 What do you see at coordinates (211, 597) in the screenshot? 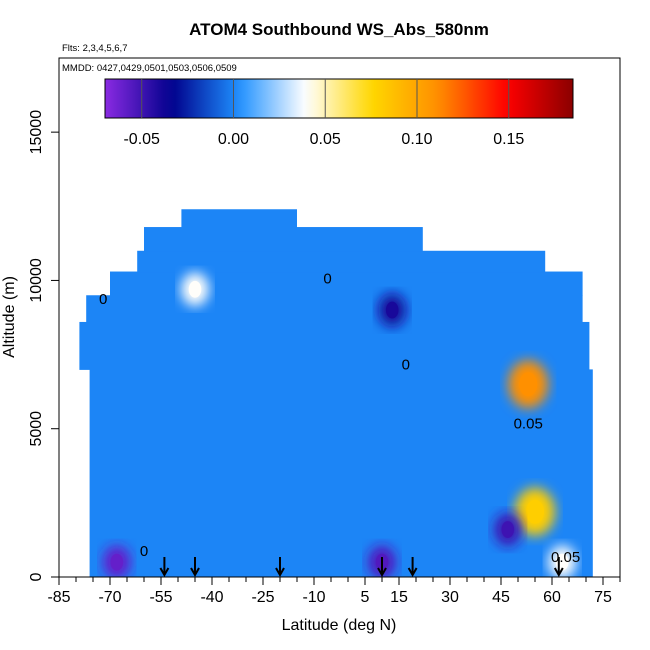
I see `x-tick-label: -40` at bounding box center [211, 597].